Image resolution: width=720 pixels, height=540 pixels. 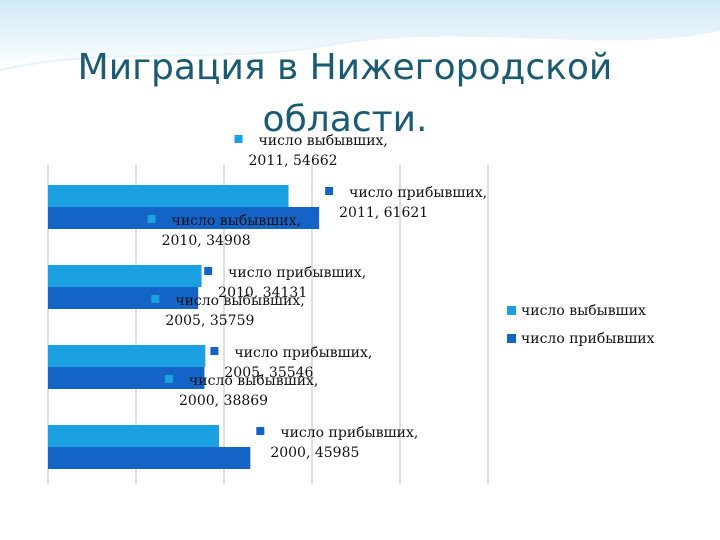 I want to click on data-label-arrived-2005: число прибывших, 2005, 35546, so click(x=291, y=363).